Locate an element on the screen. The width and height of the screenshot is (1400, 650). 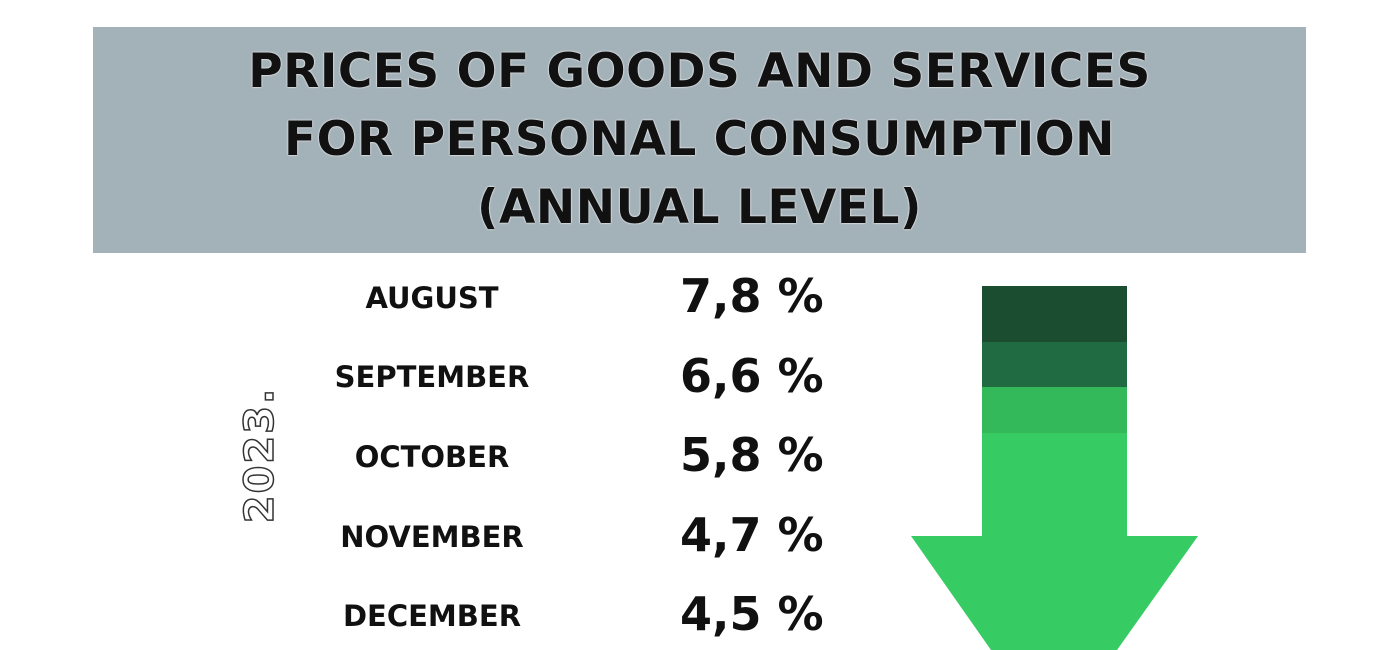
month-label: NOVEMBER is located at coordinates (432, 537).